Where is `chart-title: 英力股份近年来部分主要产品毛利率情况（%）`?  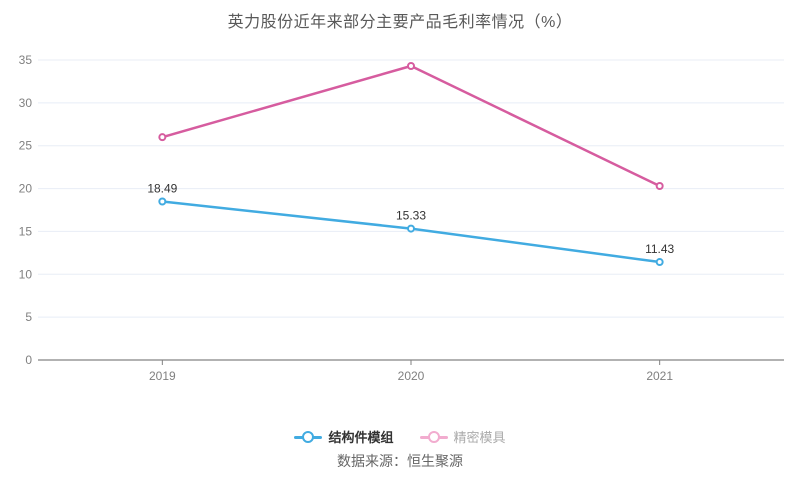
chart-title: 英力股份近年来部分主要产品毛利率情况（%） is located at coordinates (400, 22).